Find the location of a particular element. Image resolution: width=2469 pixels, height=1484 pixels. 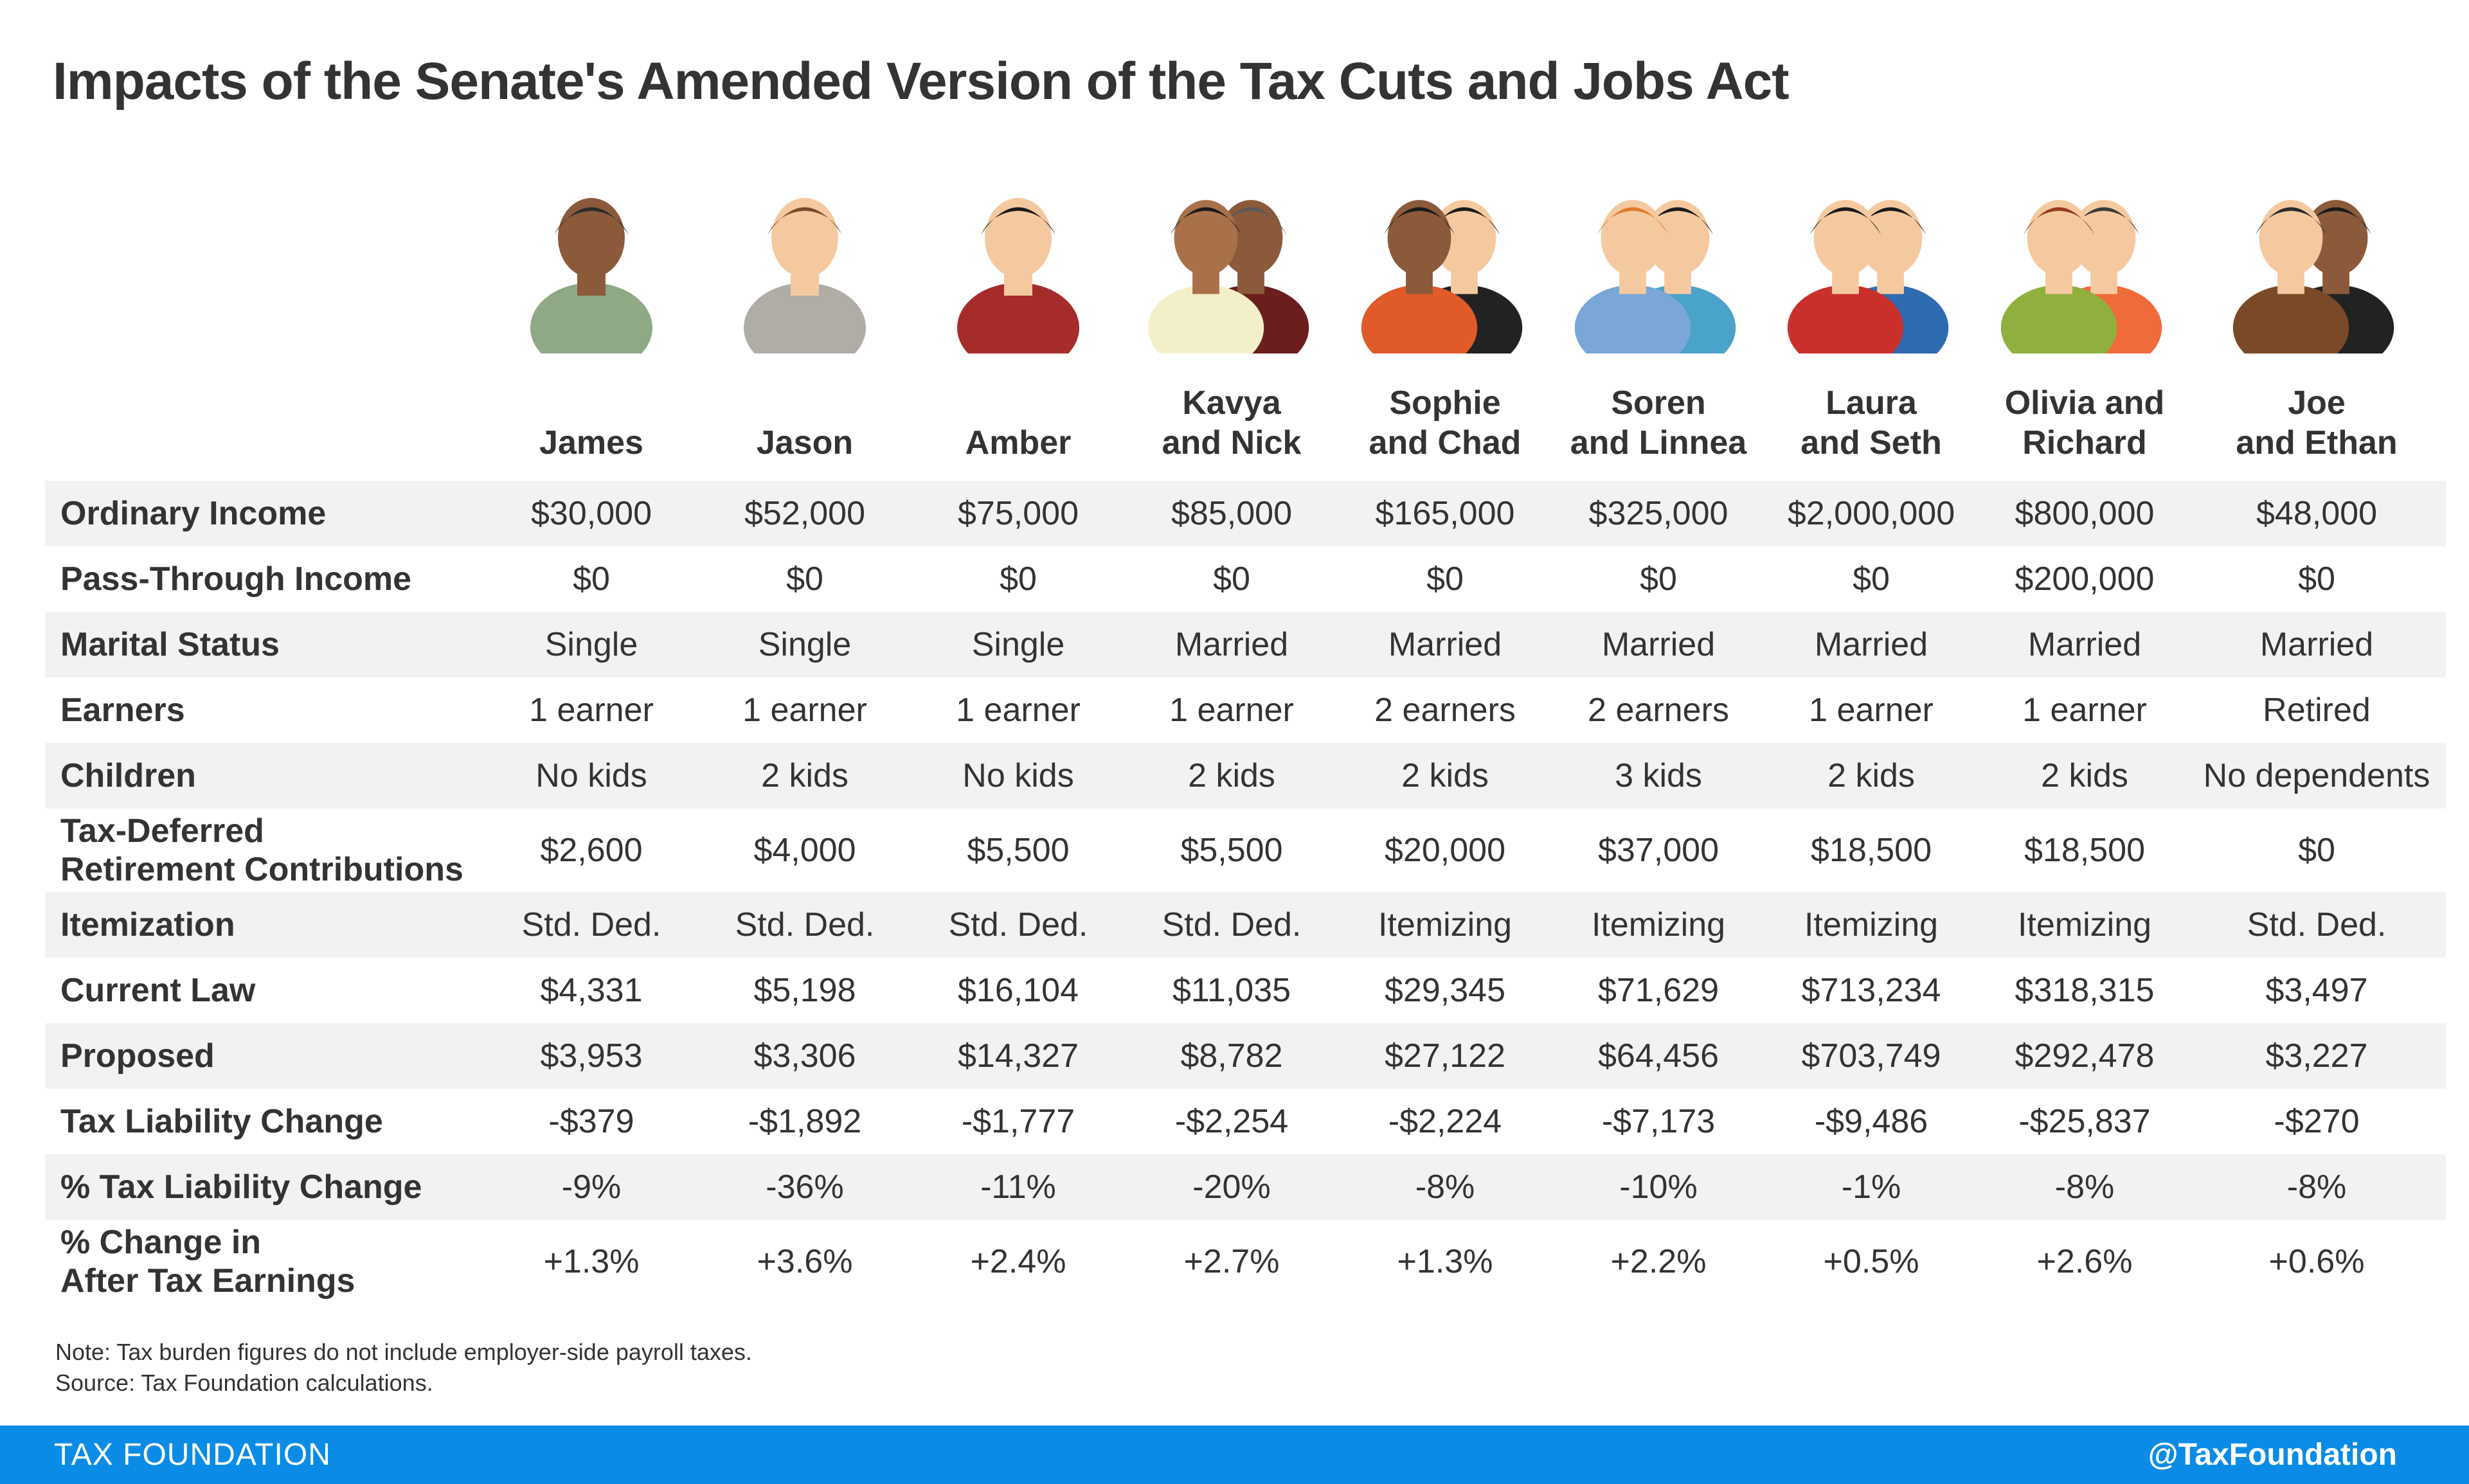

household-name: Joe and Ethan is located at coordinates (2317, 422).